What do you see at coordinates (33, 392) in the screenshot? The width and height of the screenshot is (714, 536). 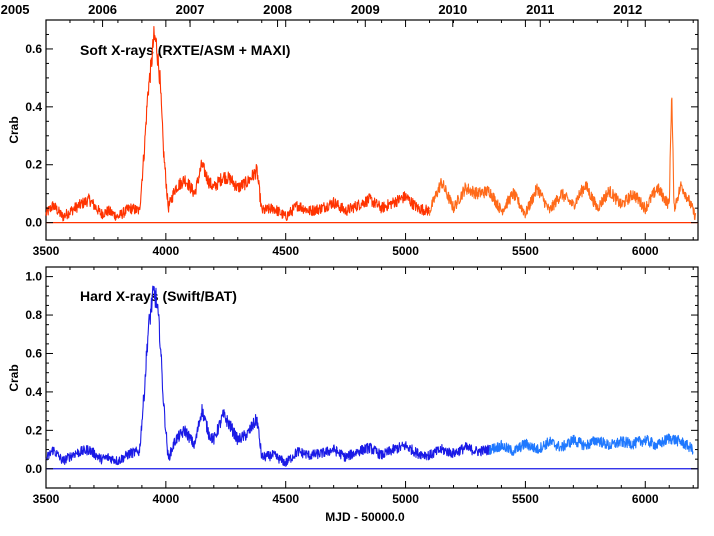 I see `hard-y-tick-label: 0.4` at bounding box center [33, 392].